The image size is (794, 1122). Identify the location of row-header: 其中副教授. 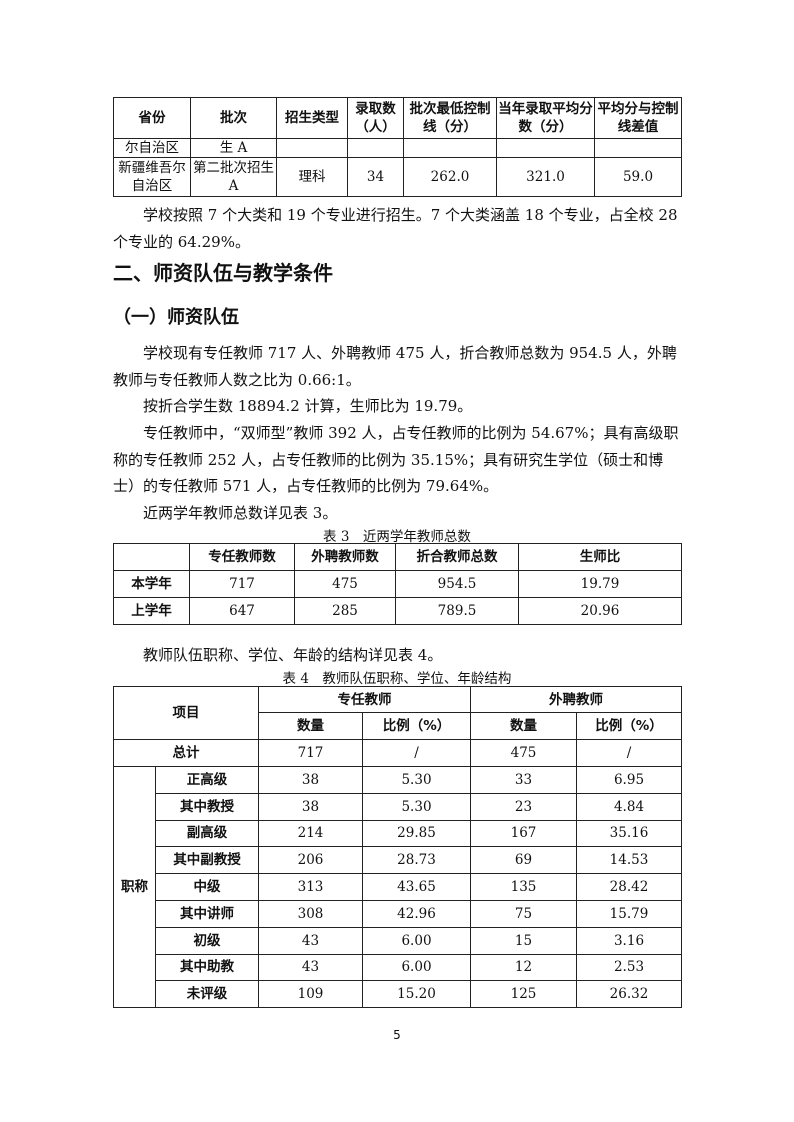
(207, 860).